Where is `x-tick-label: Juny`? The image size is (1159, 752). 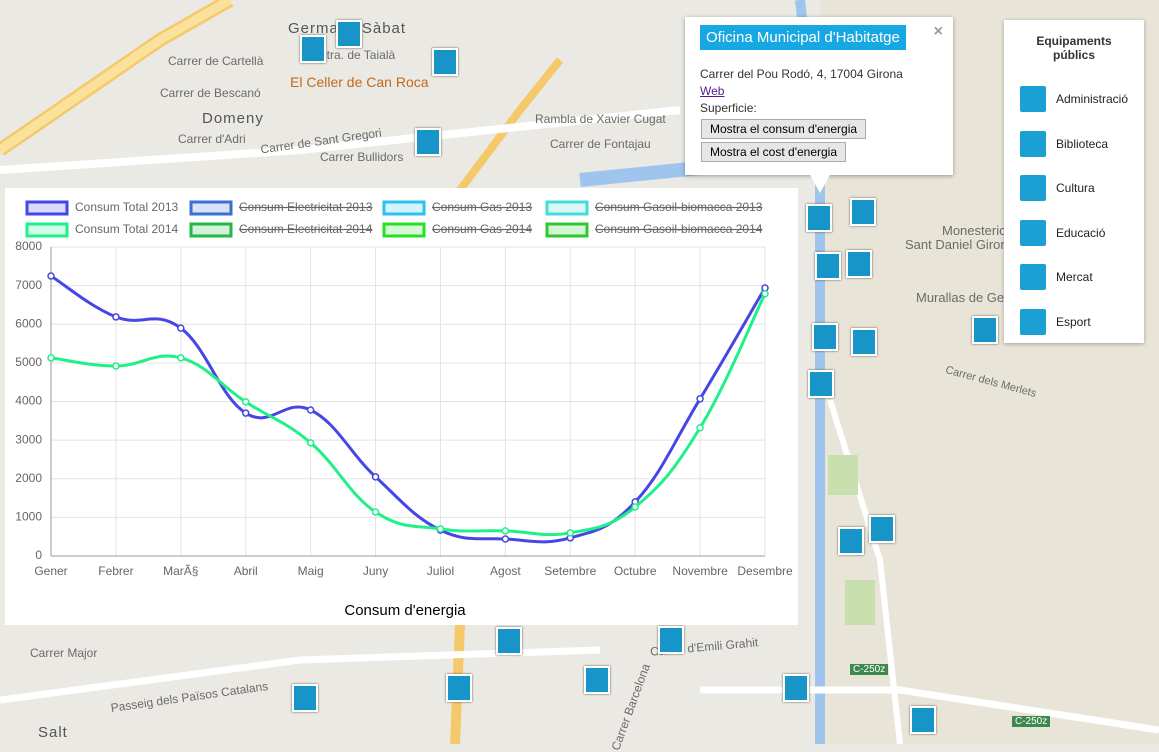 x-tick-label: Juny is located at coordinates (375, 571).